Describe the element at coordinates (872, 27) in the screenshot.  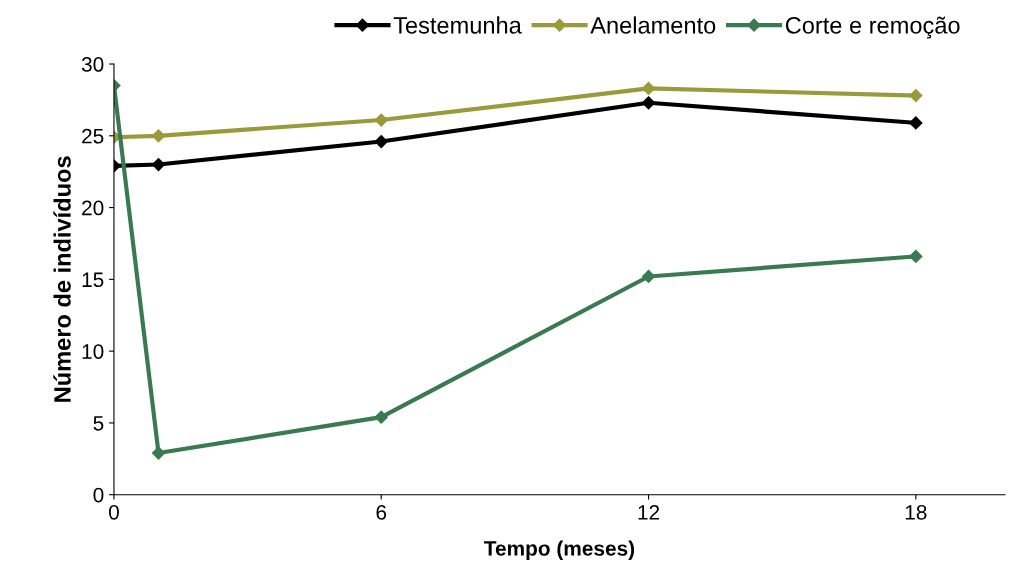
I see `legend-label: Corte e remoção` at that location.